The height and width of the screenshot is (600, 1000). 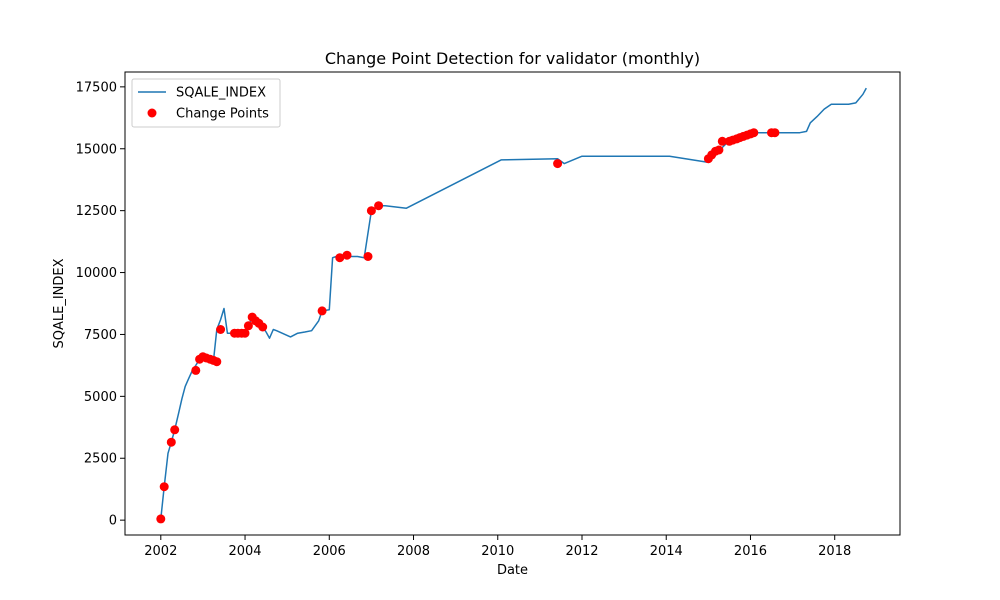 What do you see at coordinates (160, 551) in the screenshot?
I see `x-tick-label: 2002` at bounding box center [160, 551].